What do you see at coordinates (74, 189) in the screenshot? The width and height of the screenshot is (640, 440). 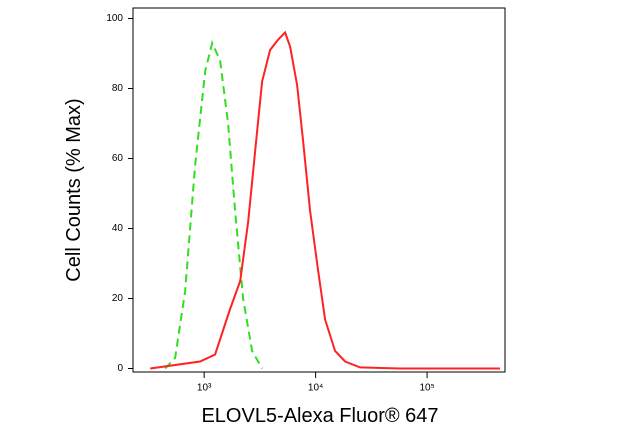 I see `y-axis-title: Cell Counts (% Max)` at bounding box center [74, 189].